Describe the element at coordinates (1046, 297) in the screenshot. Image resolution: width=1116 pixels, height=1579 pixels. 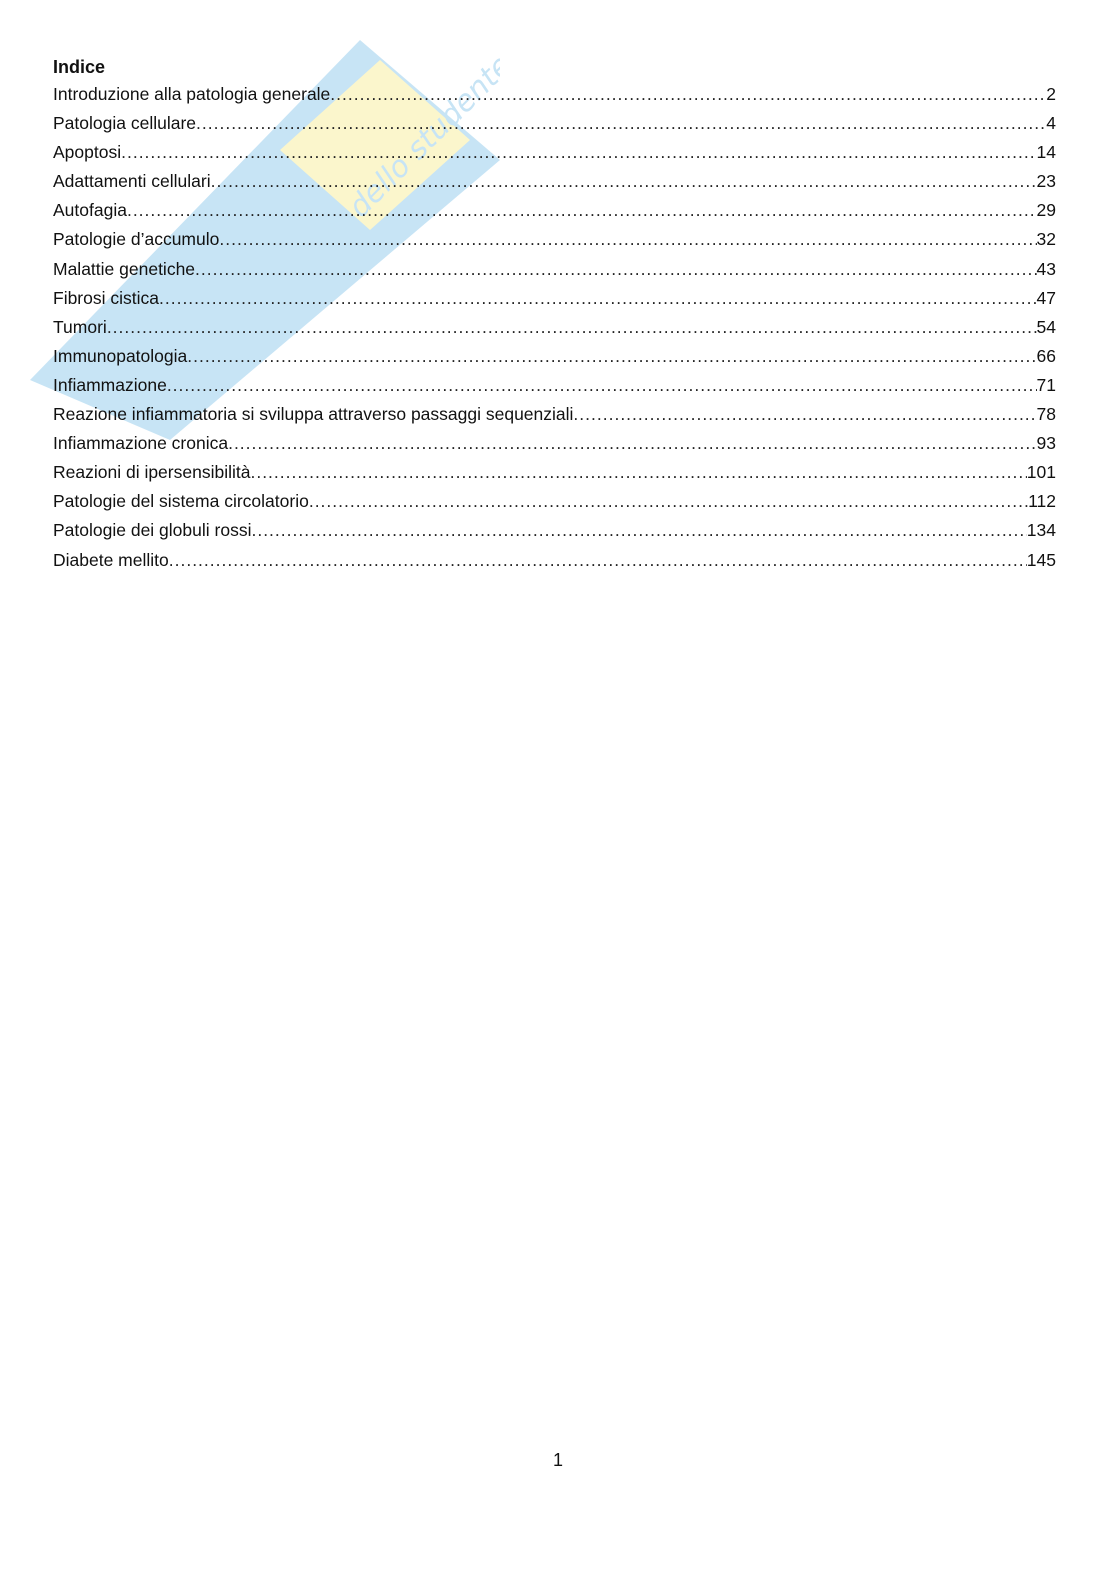
I see `toc-entry-page: 47` at that location.